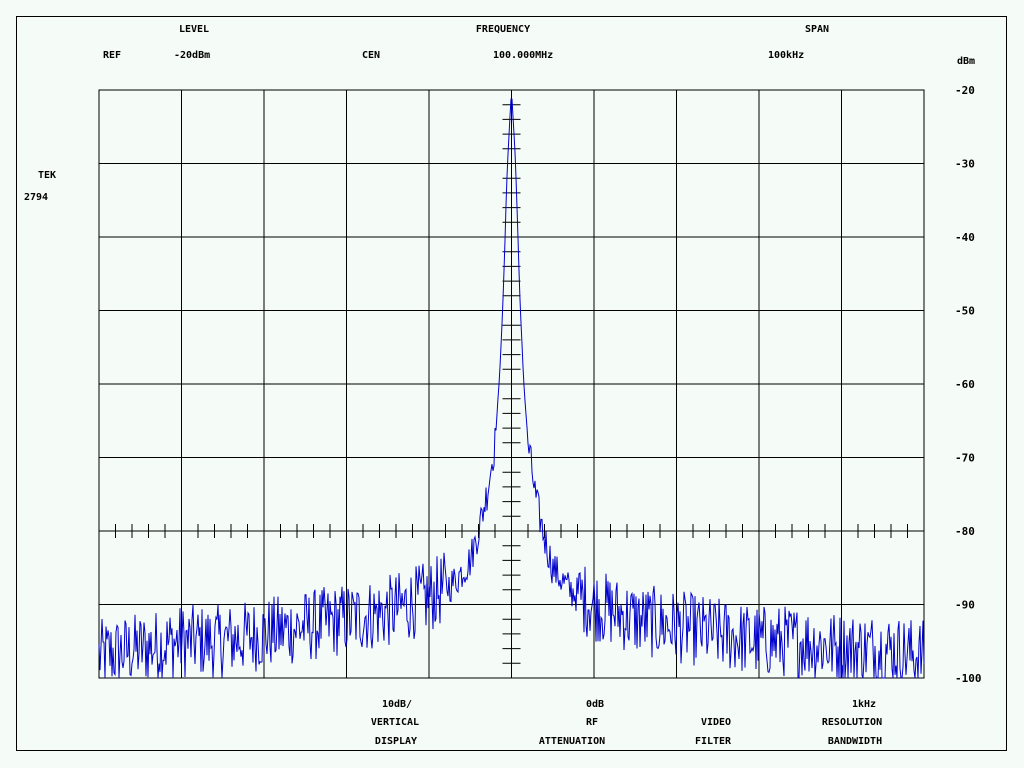  Describe the element at coordinates (852, 722) in the screenshot. I see `resolution-bandwidth-label-1: RESOLUTION` at that location.